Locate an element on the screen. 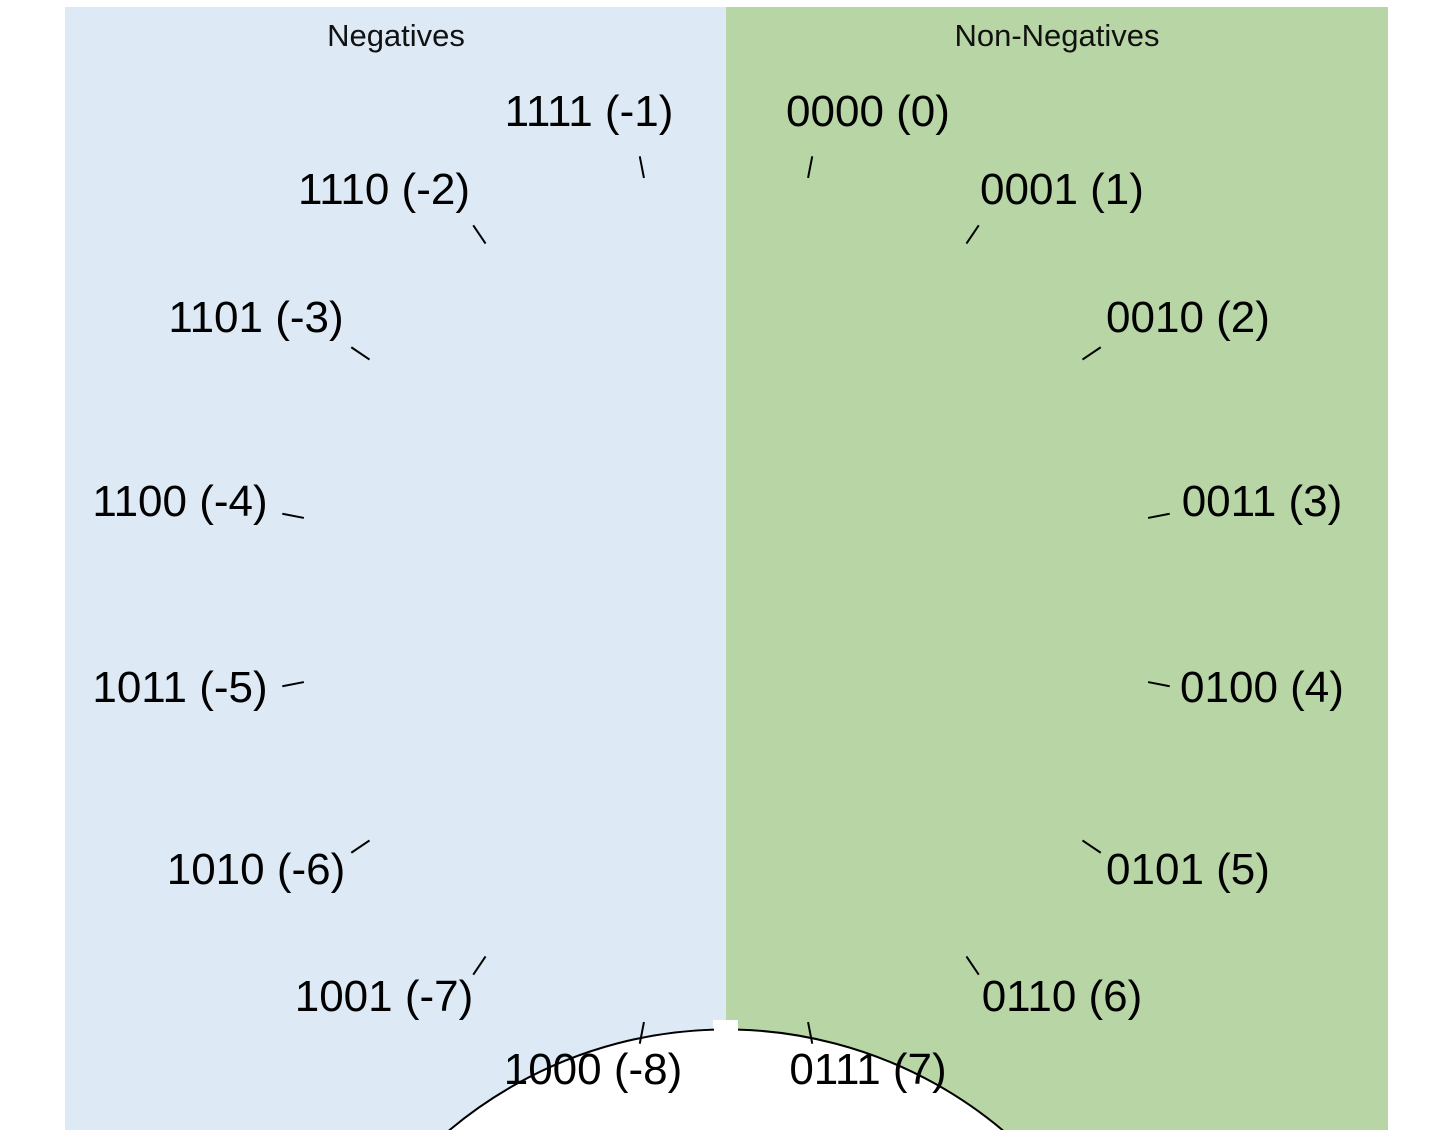 The width and height of the screenshot is (1445, 1130). tick-label: 1000 (-8) is located at coordinates (593, 1069).